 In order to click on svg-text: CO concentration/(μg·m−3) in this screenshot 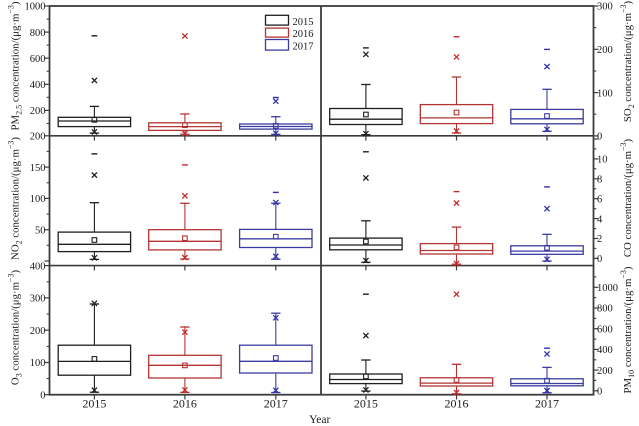, I will do `click(626, 197)`.